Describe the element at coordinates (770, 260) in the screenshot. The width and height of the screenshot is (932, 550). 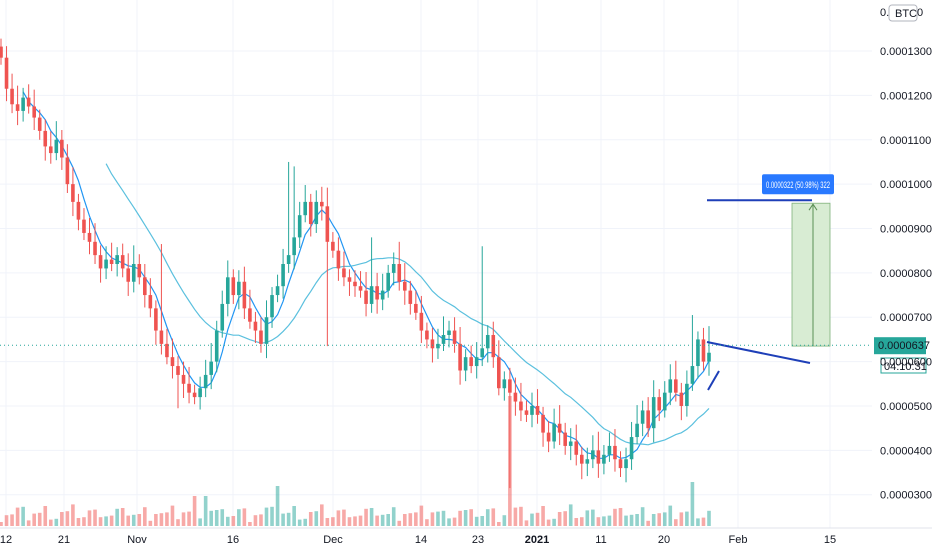
I see `measure-tool: 0.0000322 (50.98%) 322` at that location.